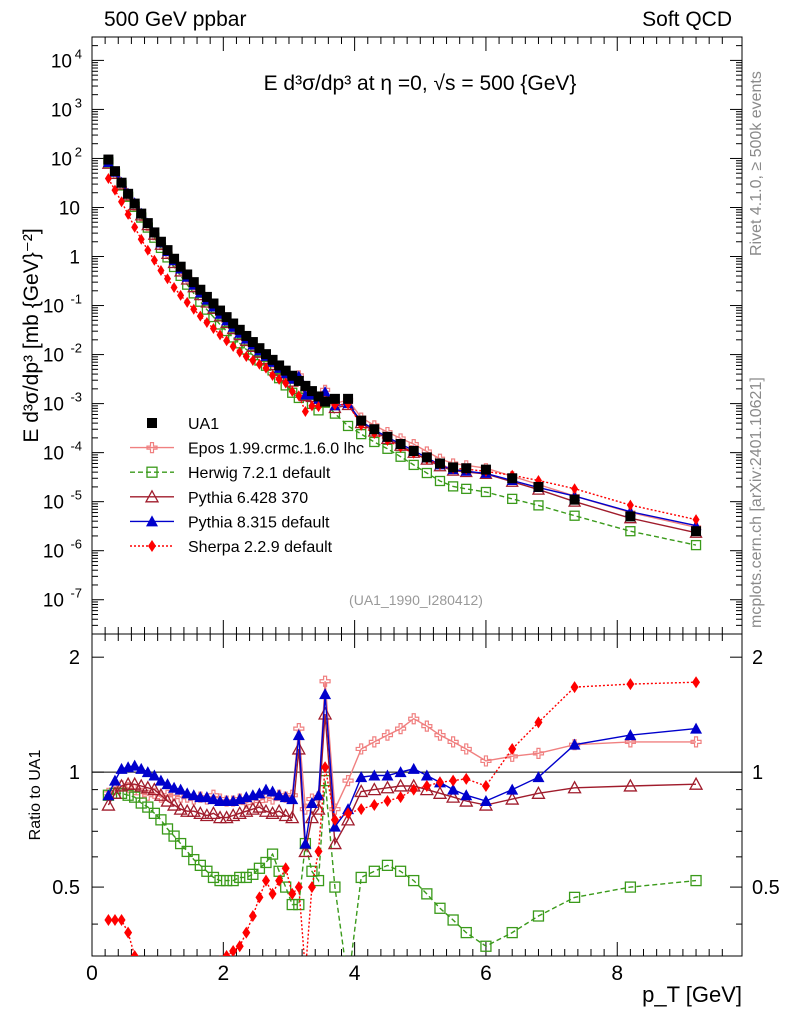 This screenshot has width=786, height=1024. I want to click on series-1-ratio-line, so click(402, 746).